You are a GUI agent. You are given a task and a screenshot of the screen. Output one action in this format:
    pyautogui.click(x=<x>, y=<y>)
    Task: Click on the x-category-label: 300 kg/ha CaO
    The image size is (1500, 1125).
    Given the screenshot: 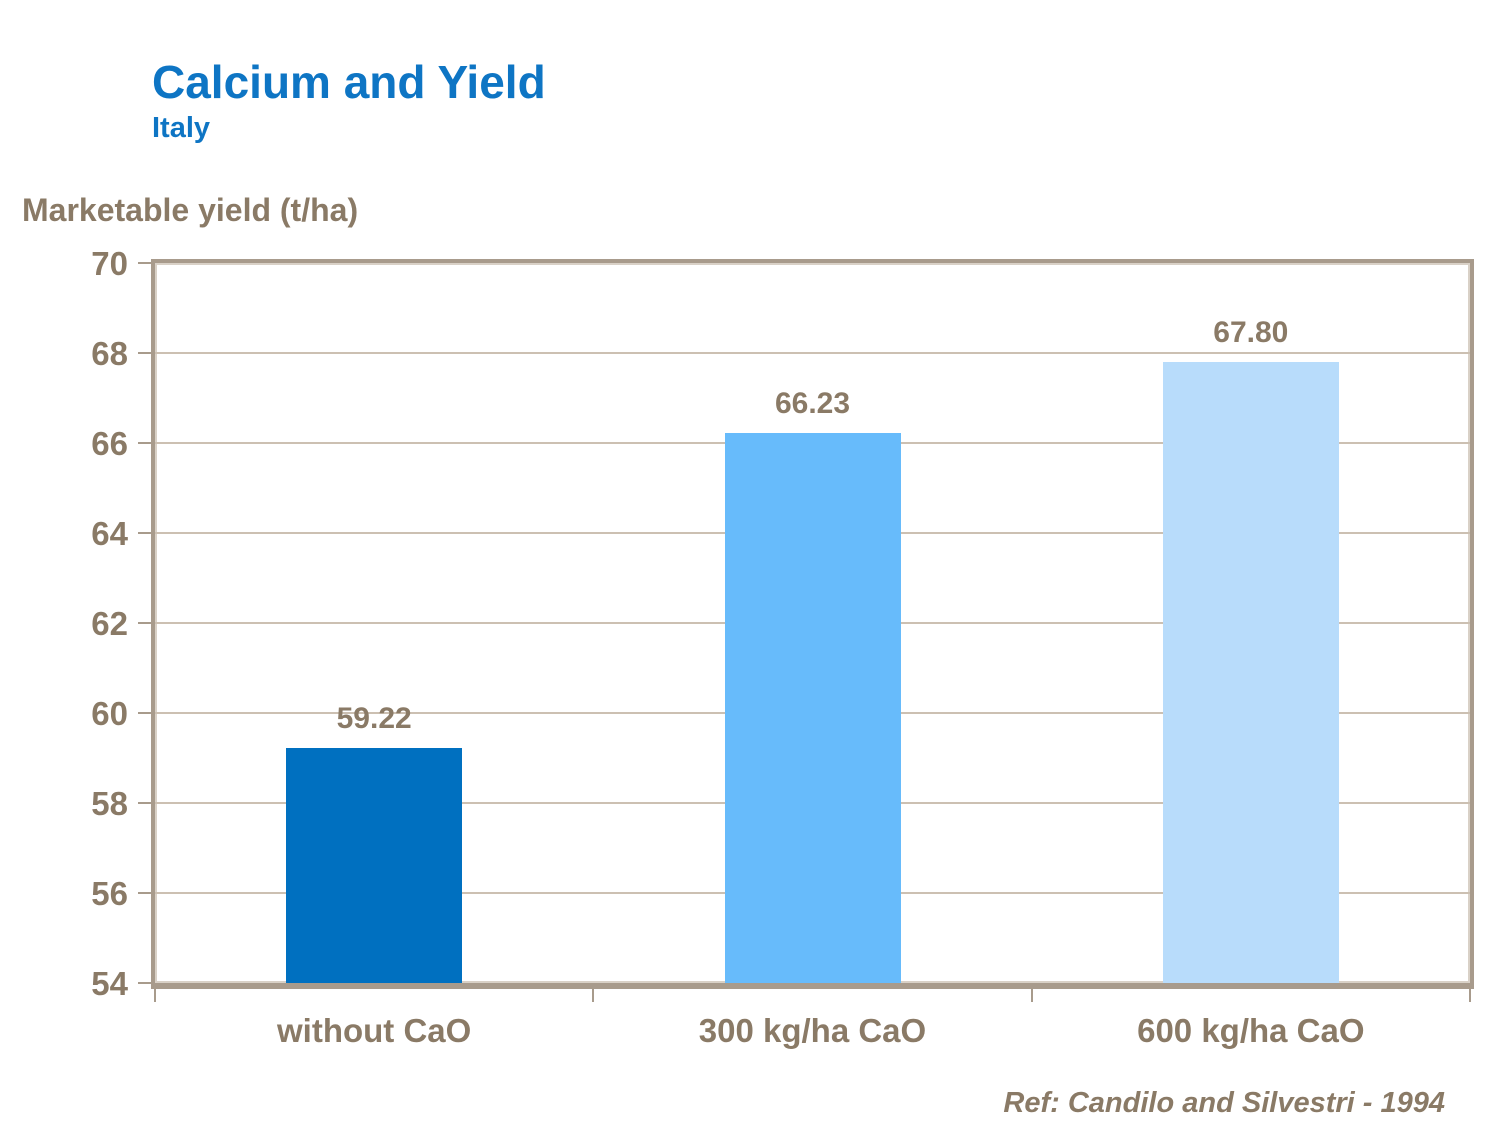 What is the action you would take?
    pyautogui.click(x=812, y=1030)
    